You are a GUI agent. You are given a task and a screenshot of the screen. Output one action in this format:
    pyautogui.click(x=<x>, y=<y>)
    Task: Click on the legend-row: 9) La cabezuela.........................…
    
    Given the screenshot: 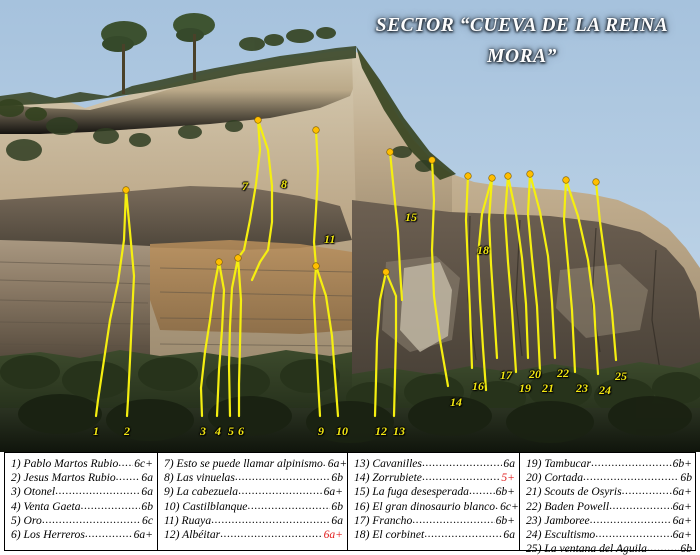 What is the action you would take?
    pyautogui.click(x=253, y=491)
    